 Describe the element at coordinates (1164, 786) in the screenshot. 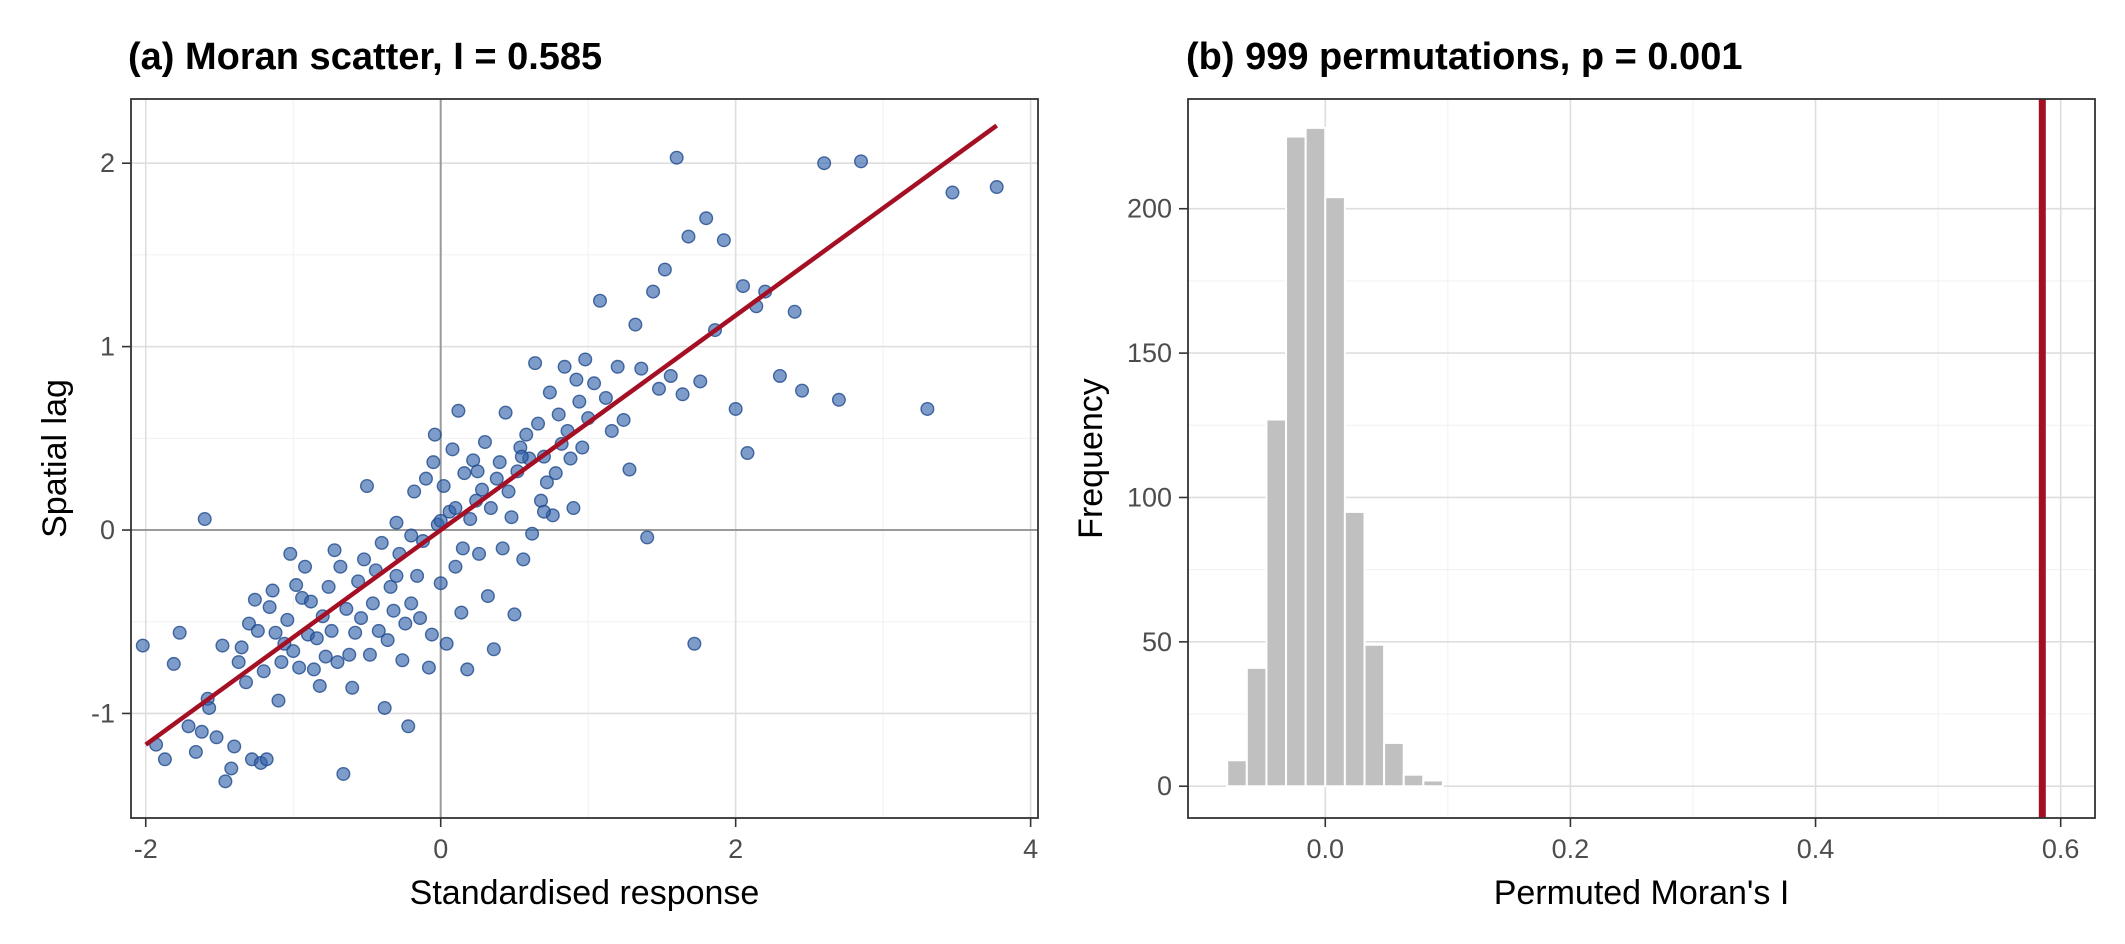

I see `panel-b-y-tick-label: 0` at that location.